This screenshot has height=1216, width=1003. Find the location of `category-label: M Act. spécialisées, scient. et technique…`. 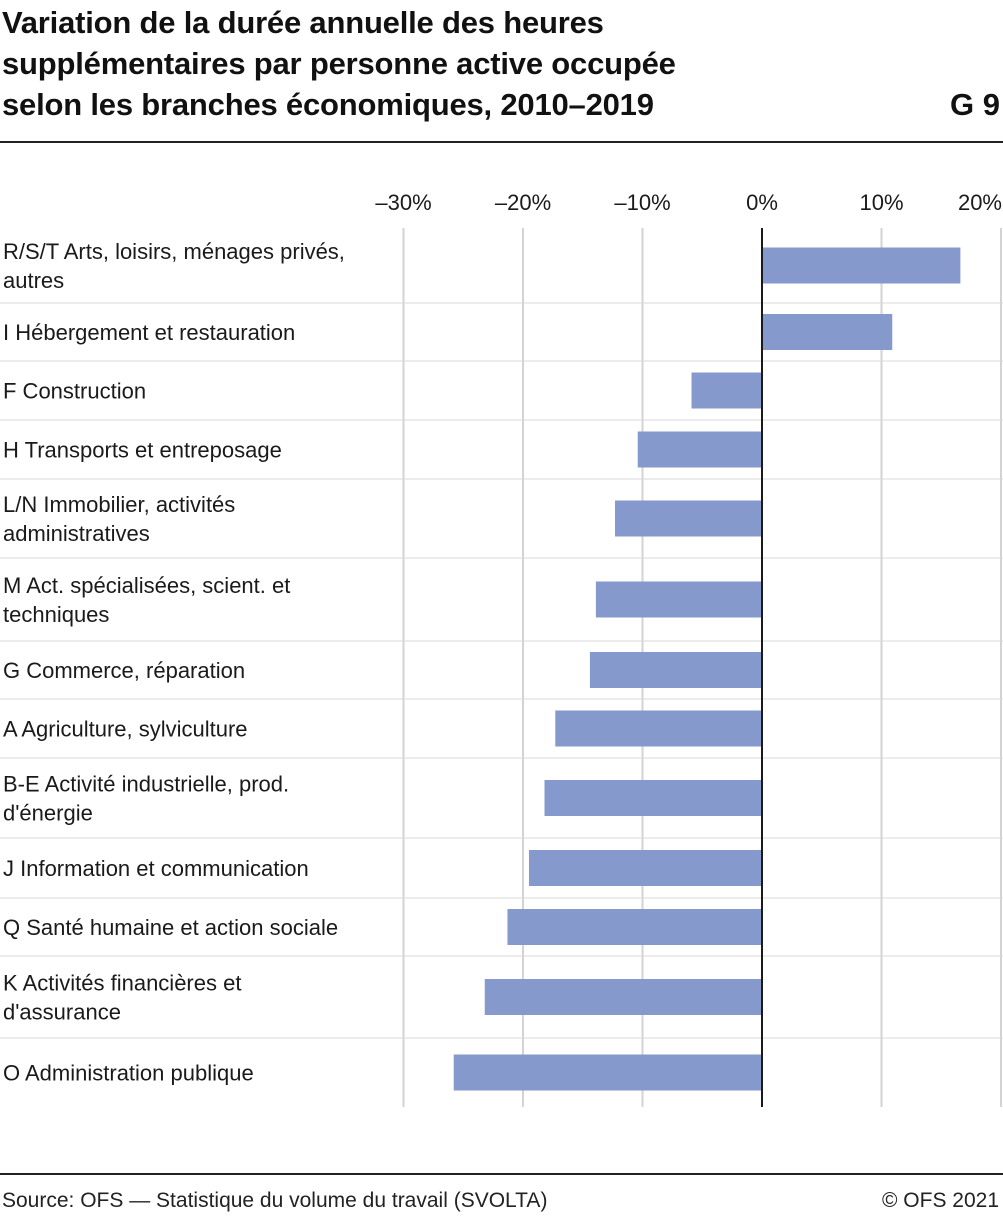

category-label: M Act. spécialisées, scient. et technique… is located at coordinates (146, 600).